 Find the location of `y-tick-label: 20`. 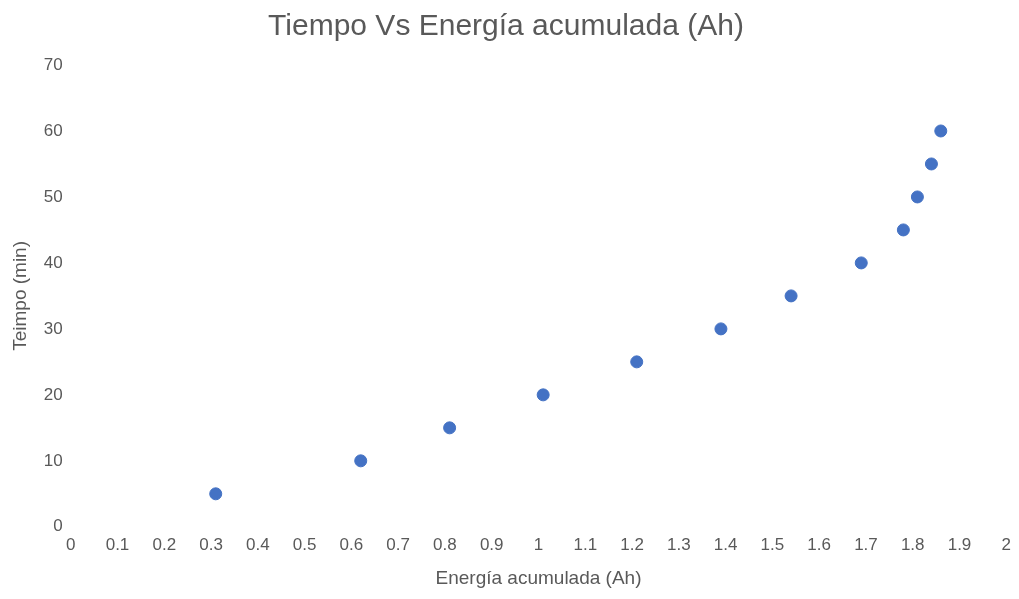

y-tick-label: 20 is located at coordinates (53, 394).